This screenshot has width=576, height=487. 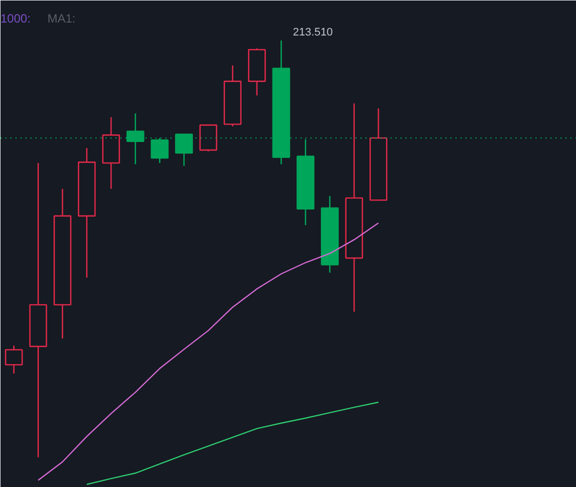 I want to click on text: 213.510, so click(x=312, y=32).